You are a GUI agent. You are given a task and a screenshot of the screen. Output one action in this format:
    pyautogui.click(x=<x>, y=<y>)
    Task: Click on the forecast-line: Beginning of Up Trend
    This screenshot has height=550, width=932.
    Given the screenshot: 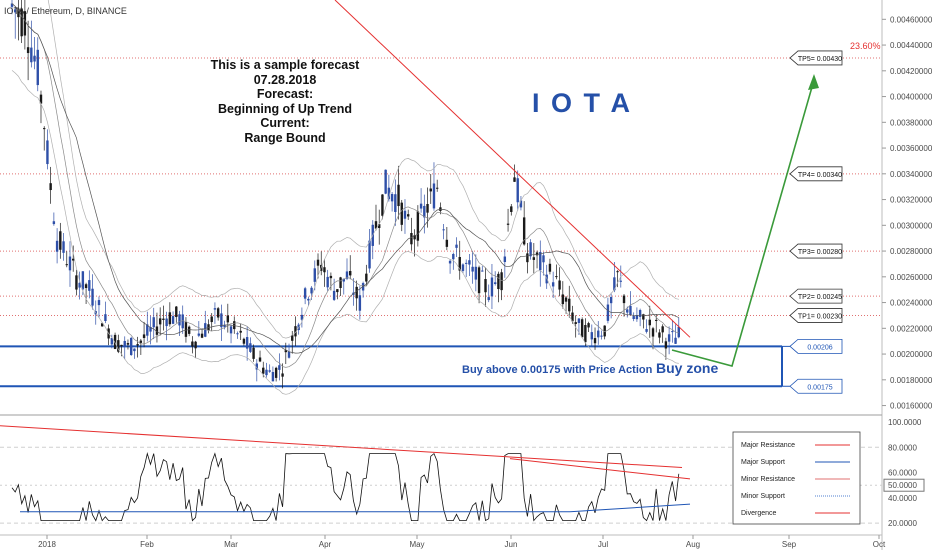 What is the action you would take?
    pyautogui.click(x=284, y=108)
    